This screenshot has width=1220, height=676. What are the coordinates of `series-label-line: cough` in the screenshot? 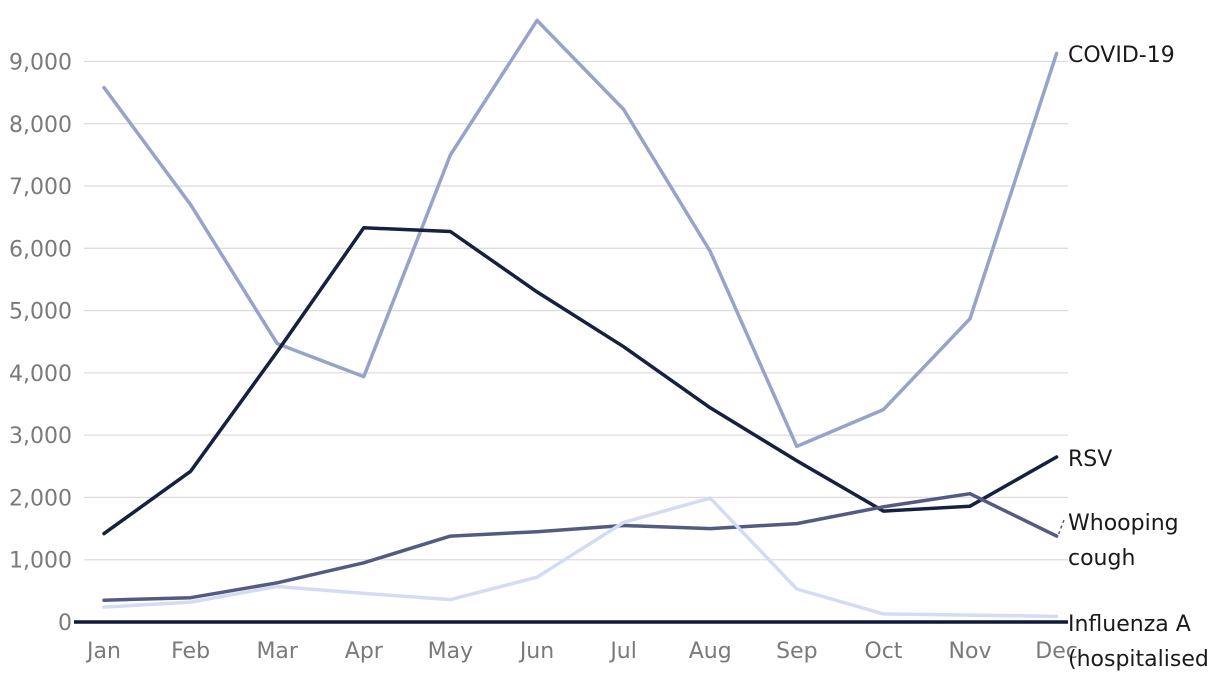 It's located at (1101, 558).